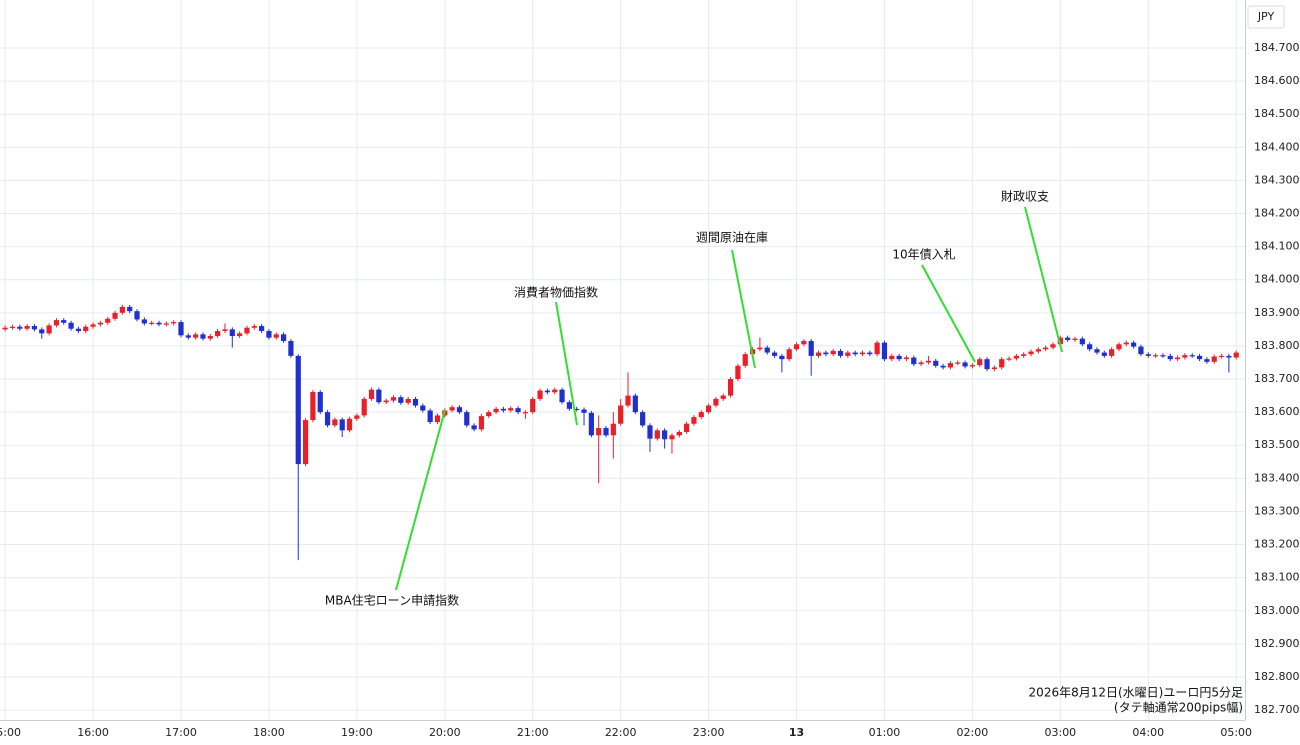 The image size is (1300, 745). Describe the element at coordinates (1277, 610) in the screenshot. I see `y-tick-label: 183.000` at that location.